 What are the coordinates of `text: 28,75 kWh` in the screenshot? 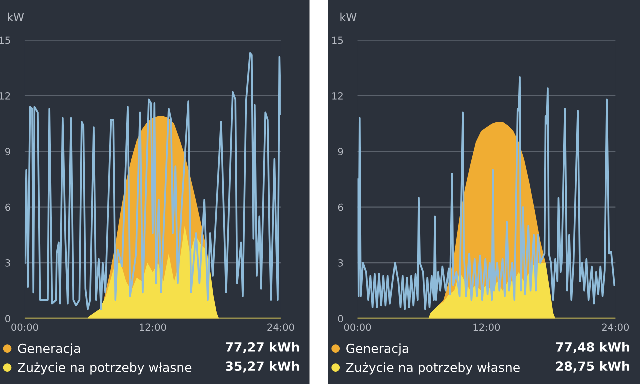 It's located at (593, 367).